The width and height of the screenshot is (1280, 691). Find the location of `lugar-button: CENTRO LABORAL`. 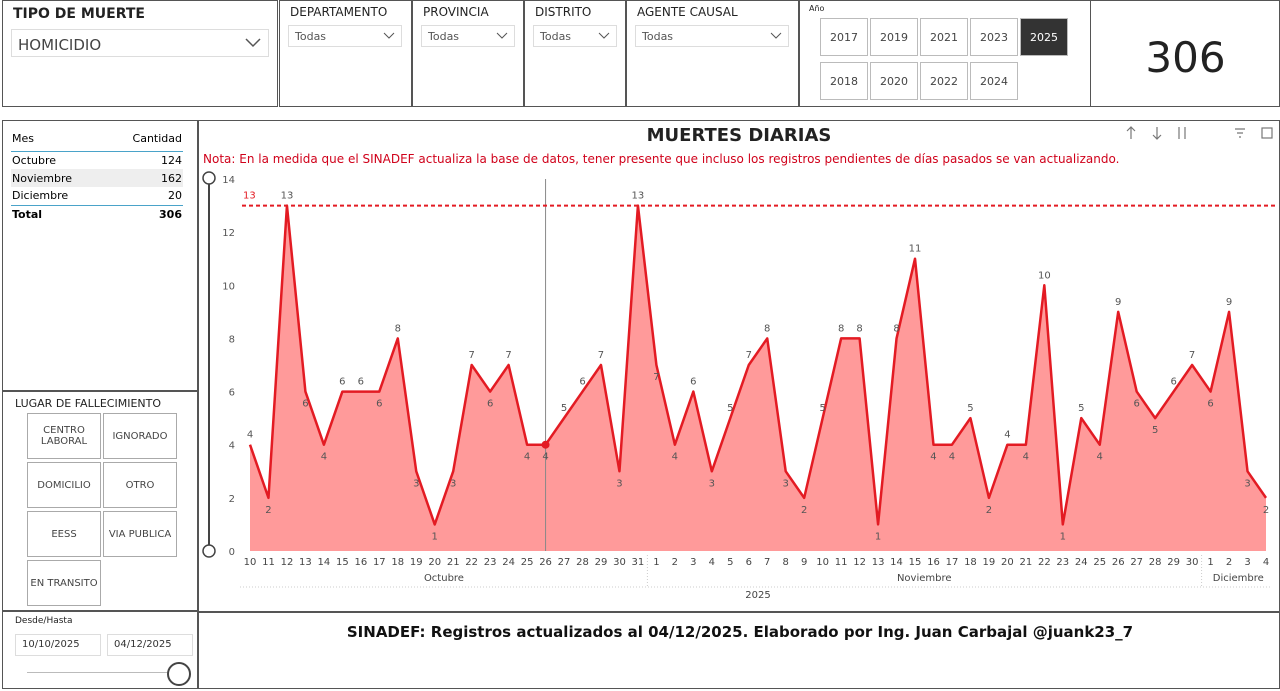

lugar-button: CENTRO LABORAL is located at coordinates (64, 436).